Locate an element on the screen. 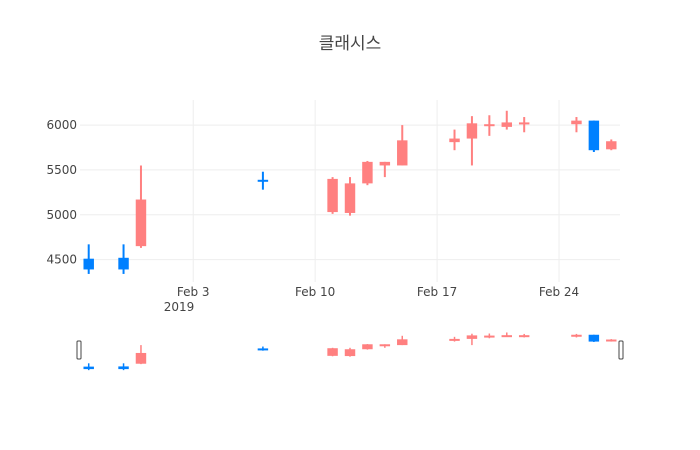  y-tick-label: 5000 is located at coordinates (61, 215).